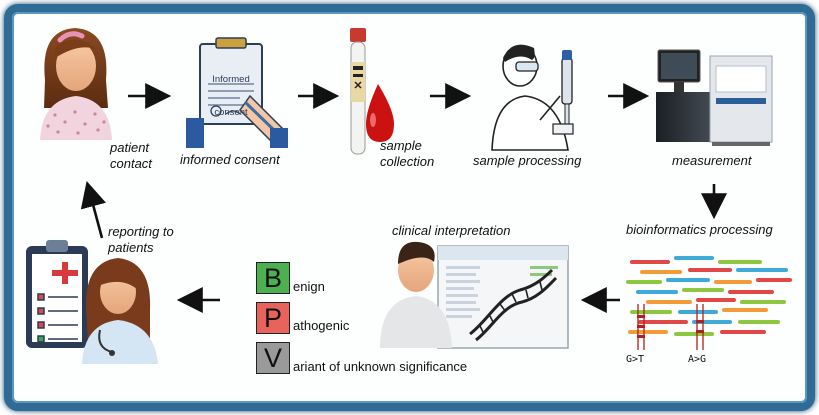  I want to click on step-sample-collection: sample collection, so click(407, 153).